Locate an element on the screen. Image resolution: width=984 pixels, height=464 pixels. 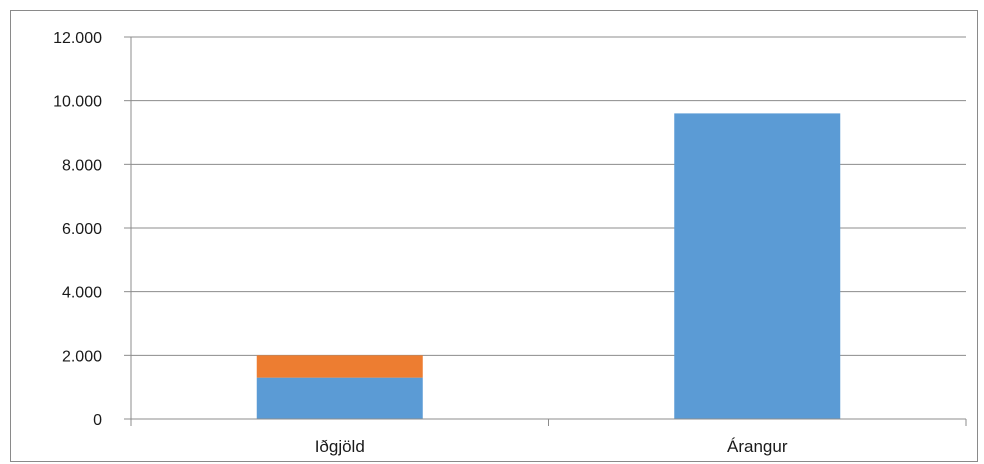
x-tick-labels: Iðgjöld Árangur is located at coordinates (551, 446).